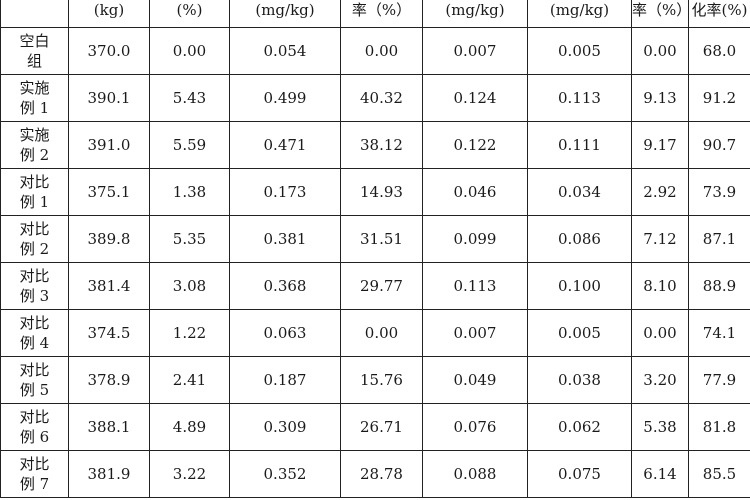  What do you see at coordinates (475, 380) in the screenshot?
I see `table-cell: 0.049` at bounding box center [475, 380].